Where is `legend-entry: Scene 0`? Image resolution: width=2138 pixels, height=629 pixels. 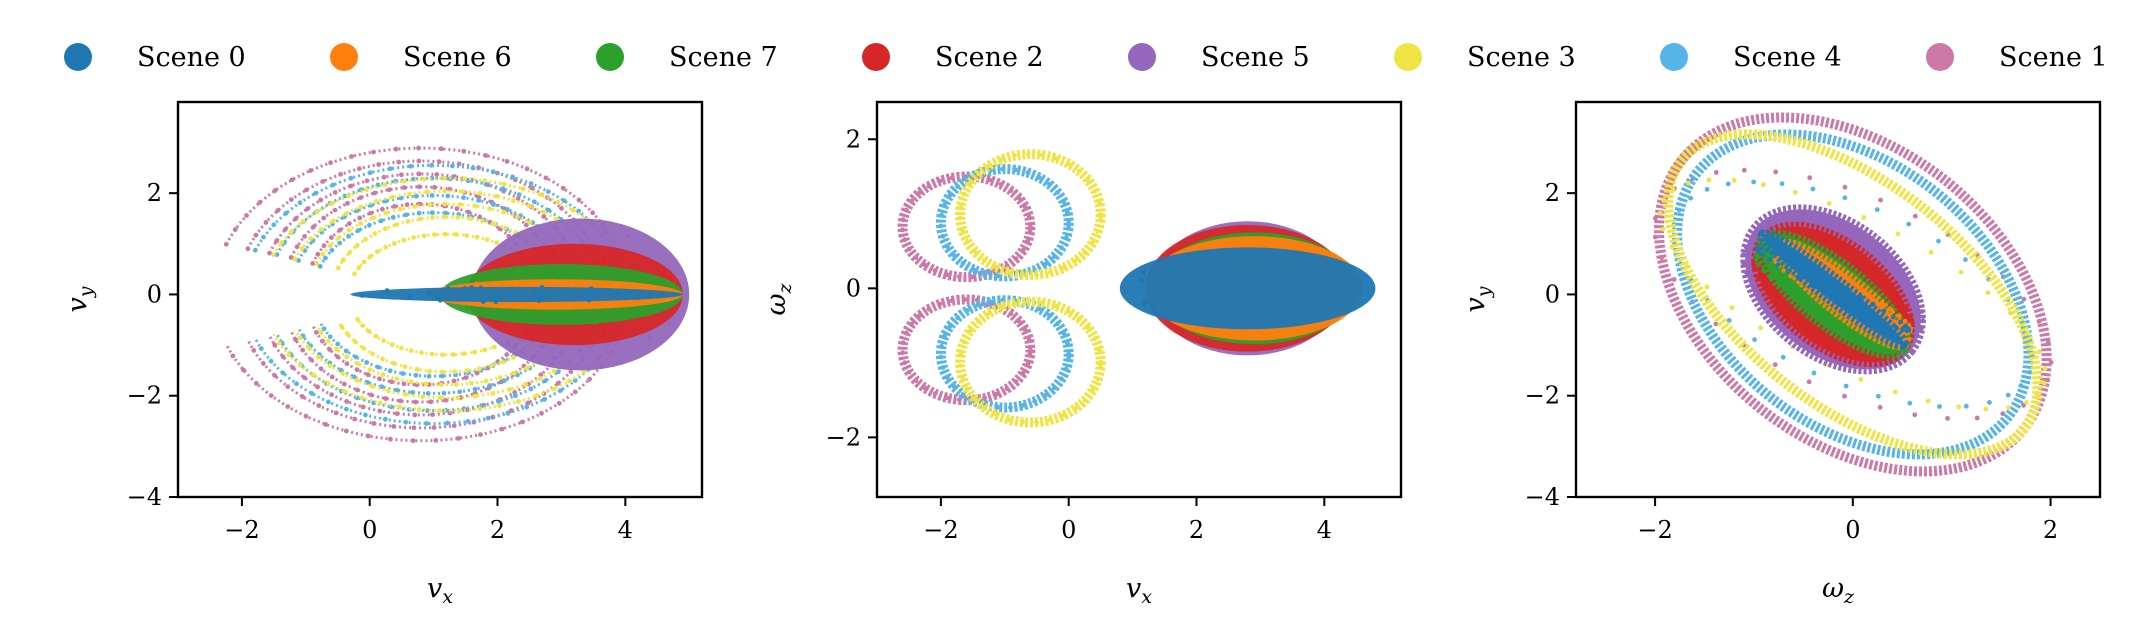
legend-entry: Scene 0 is located at coordinates (155, 57).